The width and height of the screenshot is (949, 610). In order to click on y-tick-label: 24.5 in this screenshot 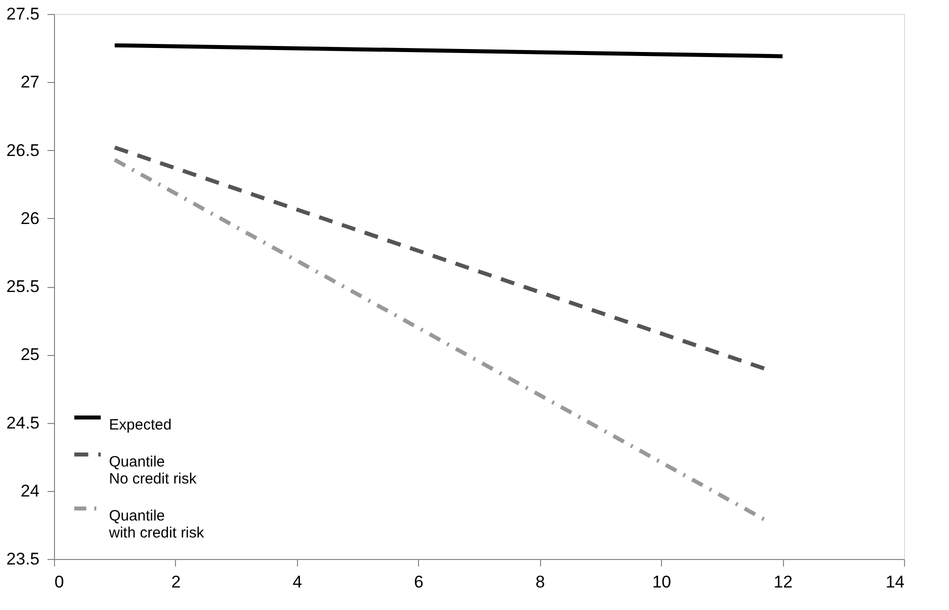, I will do `click(23, 422)`.